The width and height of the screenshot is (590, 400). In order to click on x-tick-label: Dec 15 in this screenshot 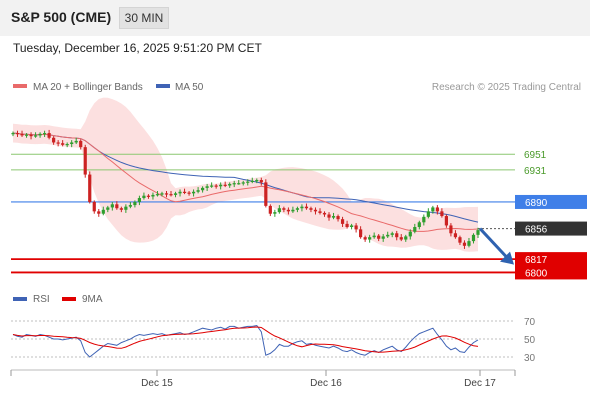, I will do `click(157, 383)`.